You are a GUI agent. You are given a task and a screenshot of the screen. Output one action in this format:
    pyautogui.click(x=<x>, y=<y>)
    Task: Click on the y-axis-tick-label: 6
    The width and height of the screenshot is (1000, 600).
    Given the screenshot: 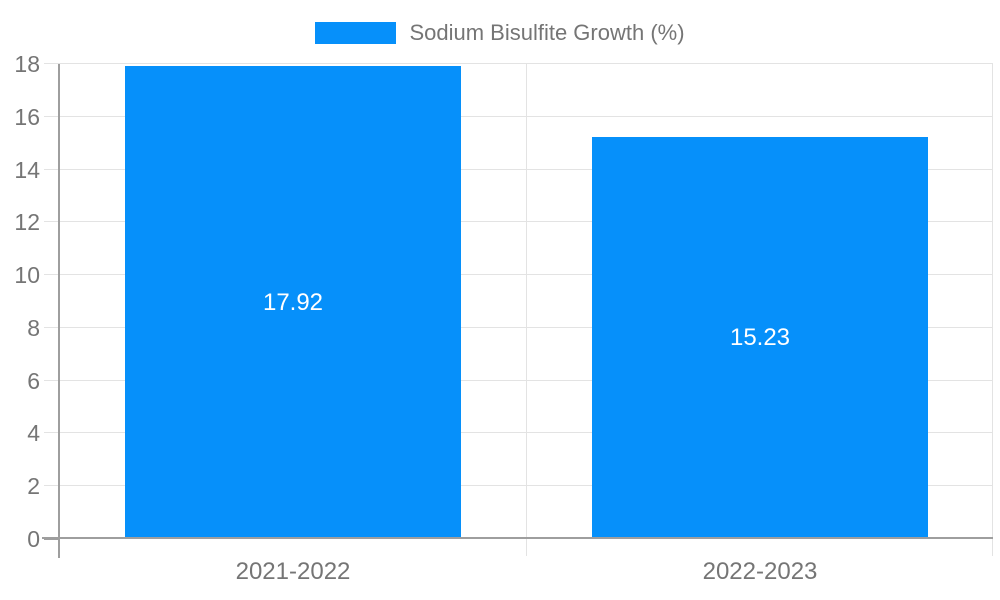 What is the action you would take?
    pyautogui.click(x=33, y=381)
    